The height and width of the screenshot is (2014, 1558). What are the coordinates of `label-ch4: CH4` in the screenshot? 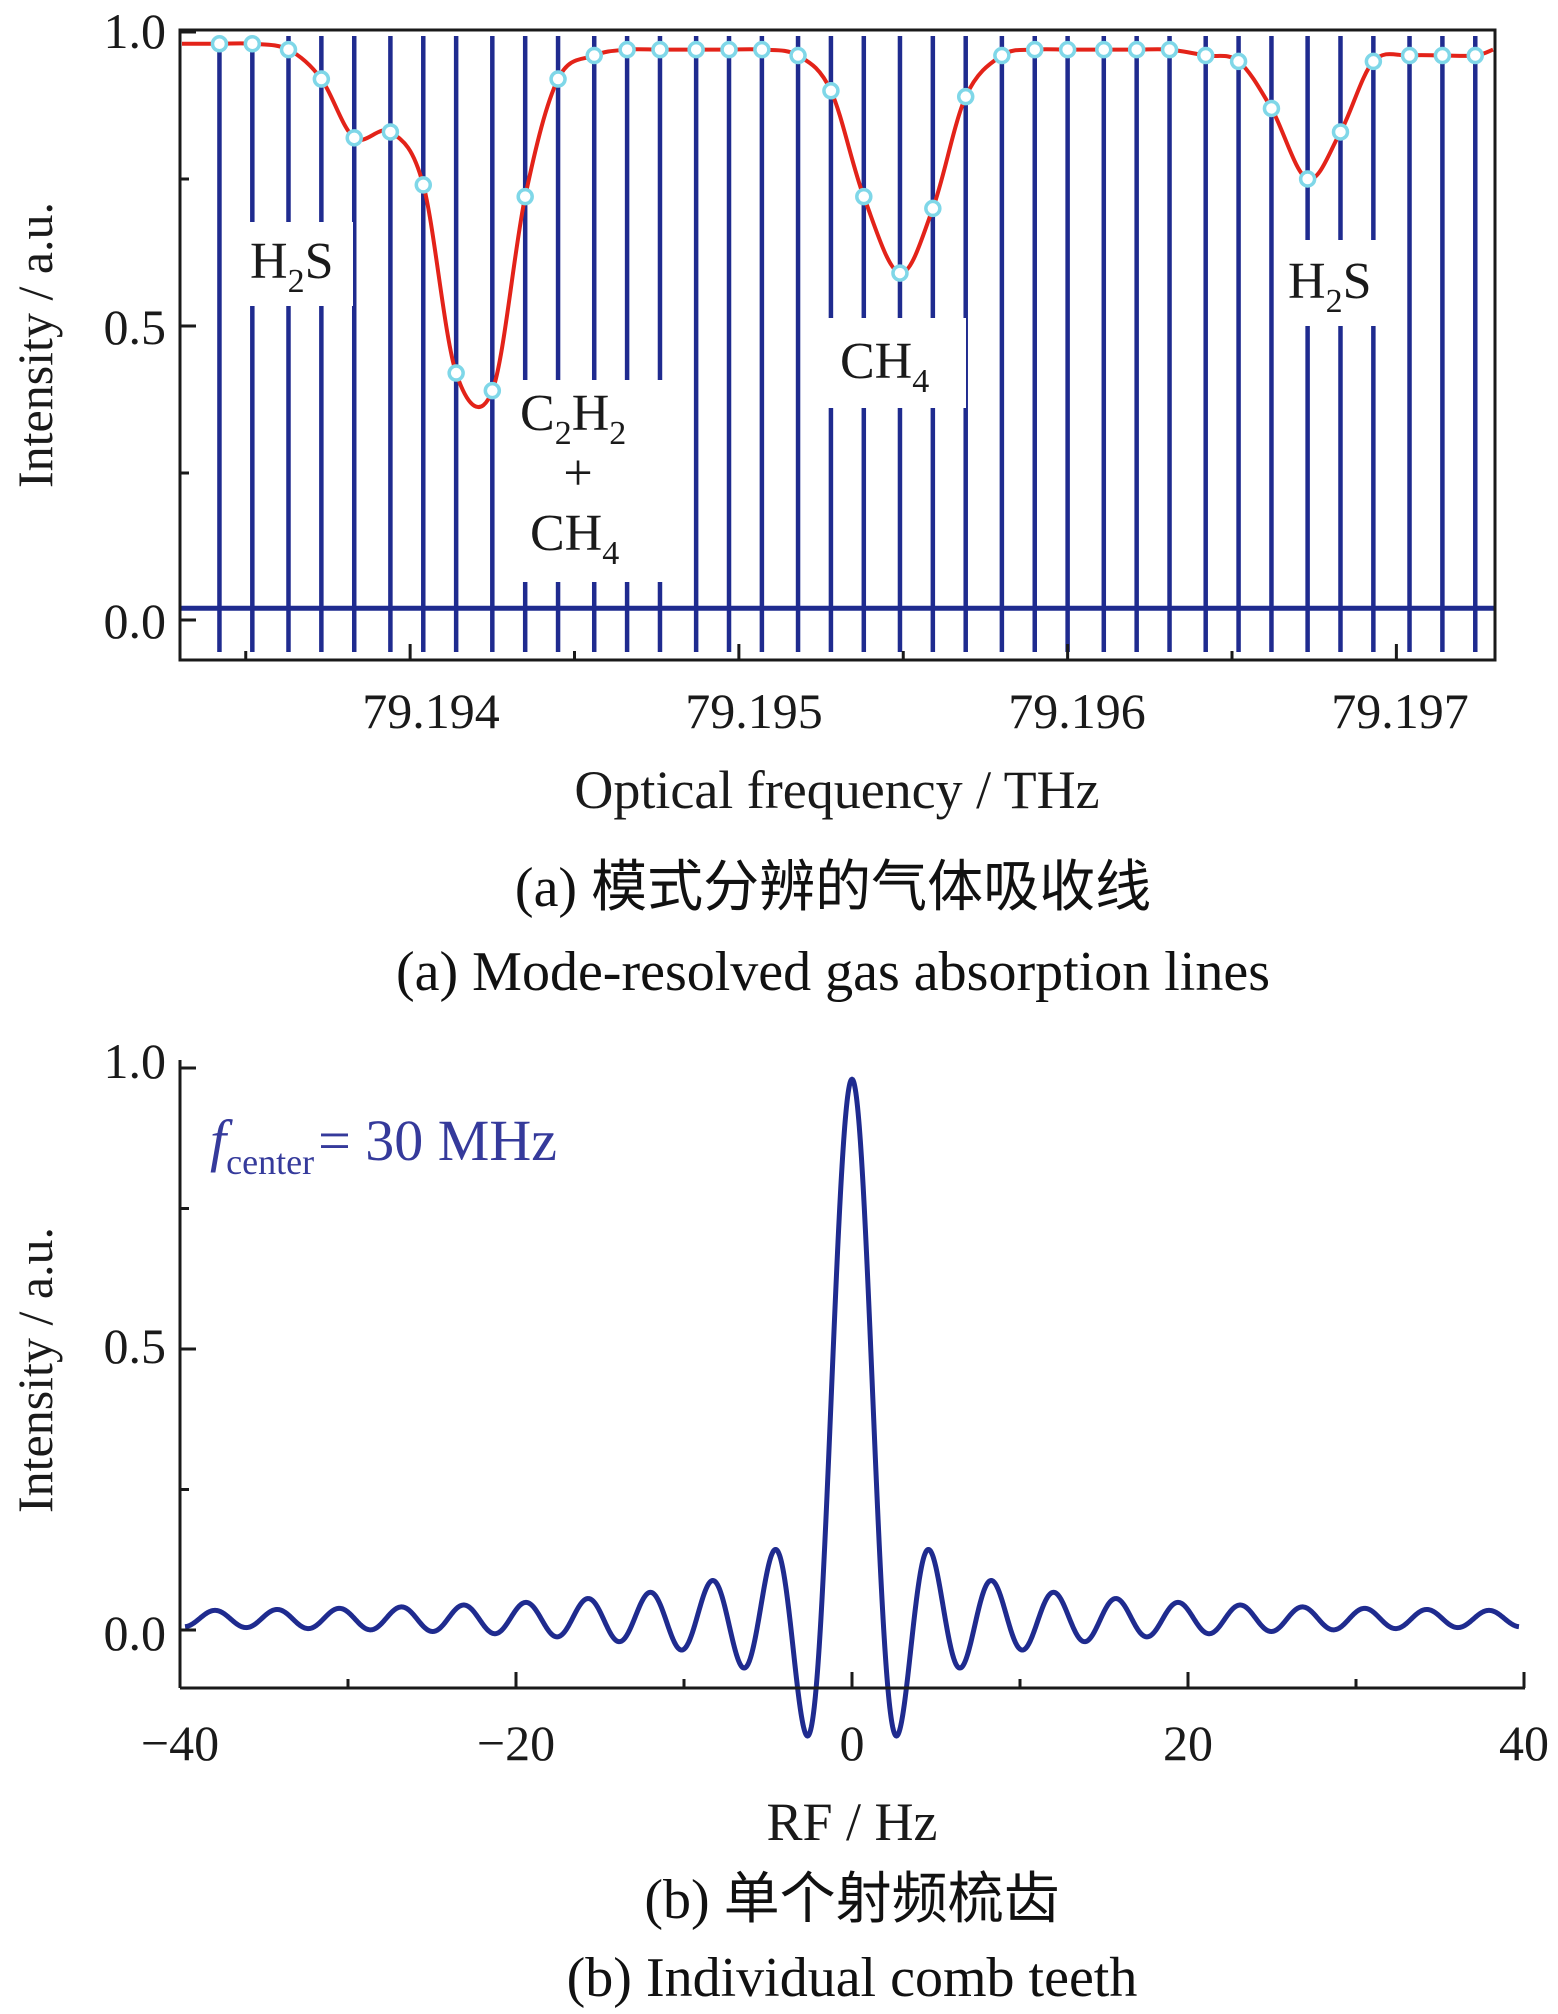 It's located at (896, 363).